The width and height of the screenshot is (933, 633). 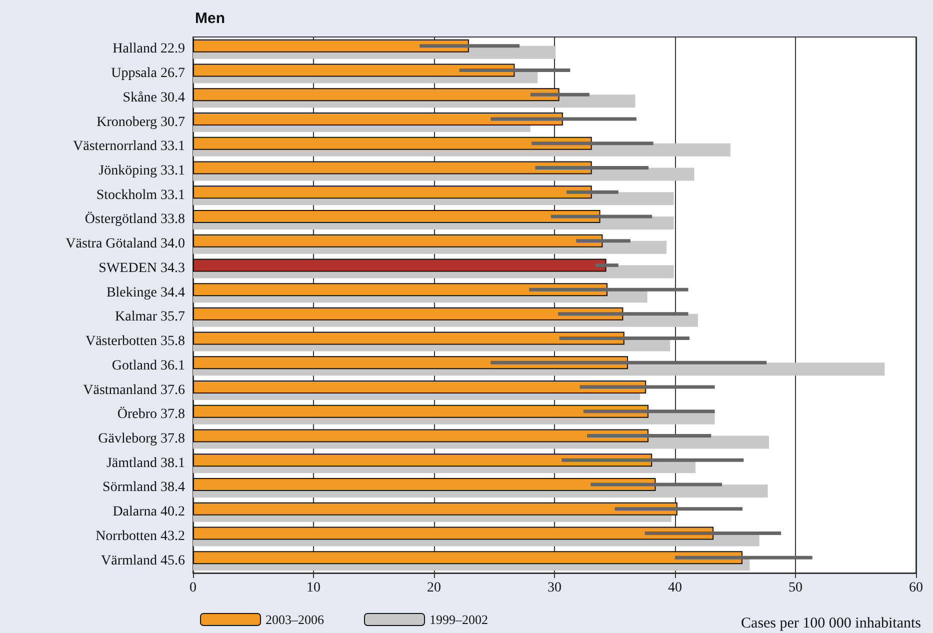 I want to click on y-tick-label: Gotland 36.1, so click(x=148, y=366).